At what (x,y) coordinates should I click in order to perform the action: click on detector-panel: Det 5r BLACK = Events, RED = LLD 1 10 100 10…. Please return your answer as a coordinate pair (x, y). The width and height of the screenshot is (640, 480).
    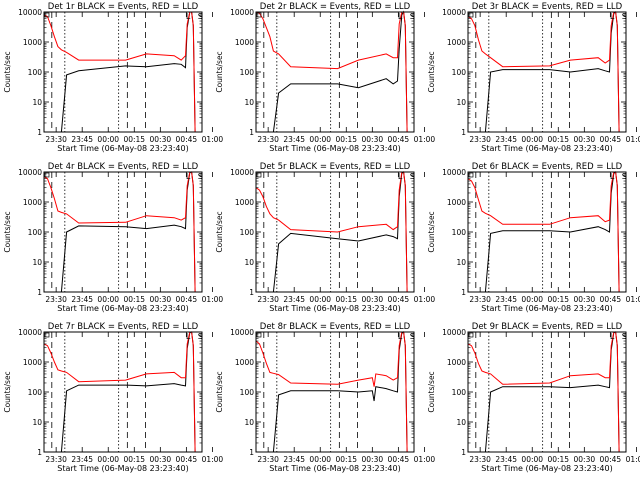
    Looking at the image, I should click on (325, 237).